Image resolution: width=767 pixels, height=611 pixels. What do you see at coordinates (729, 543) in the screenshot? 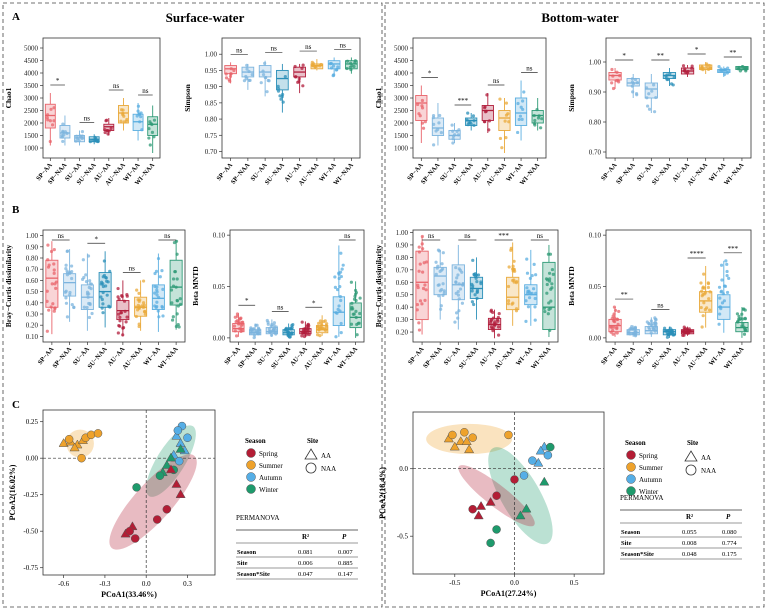
I see `table-cell: 0.774` at bounding box center [729, 543].